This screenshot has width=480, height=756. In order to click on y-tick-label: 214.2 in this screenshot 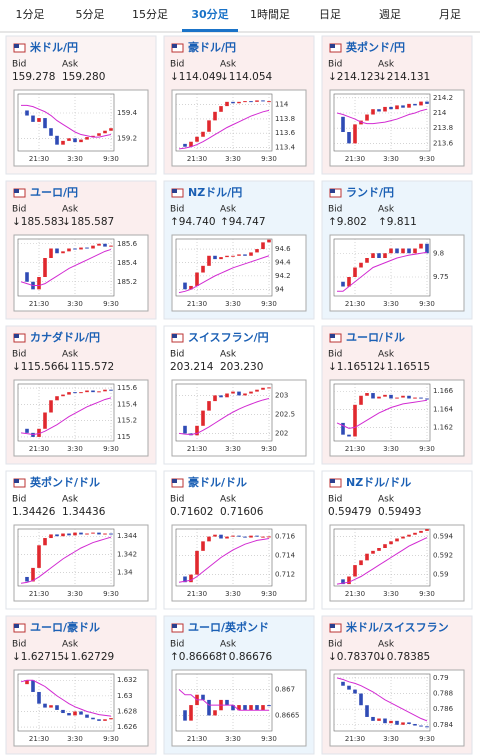, I will do `click(443, 98)`.